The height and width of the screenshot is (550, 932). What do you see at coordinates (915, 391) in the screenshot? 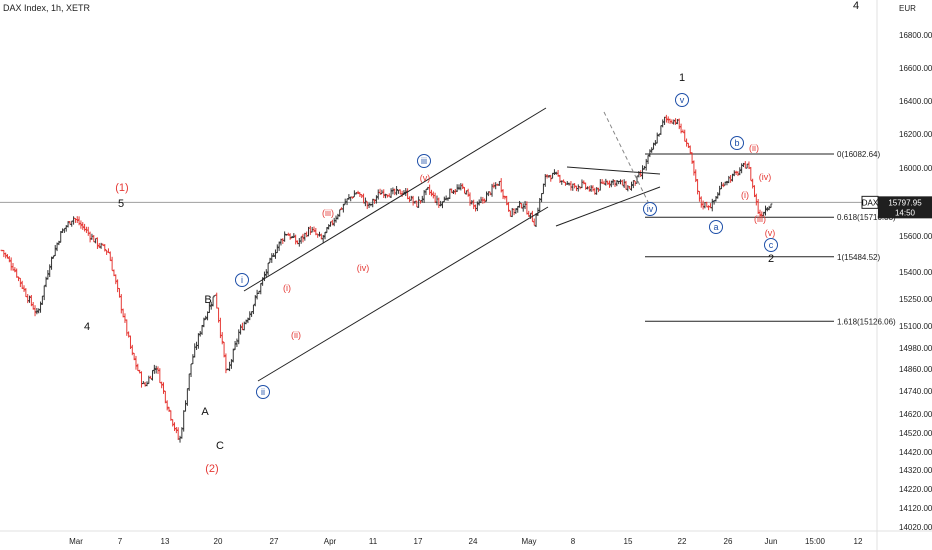
I see `y-tick-label: 14740.00` at bounding box center [915, 391].